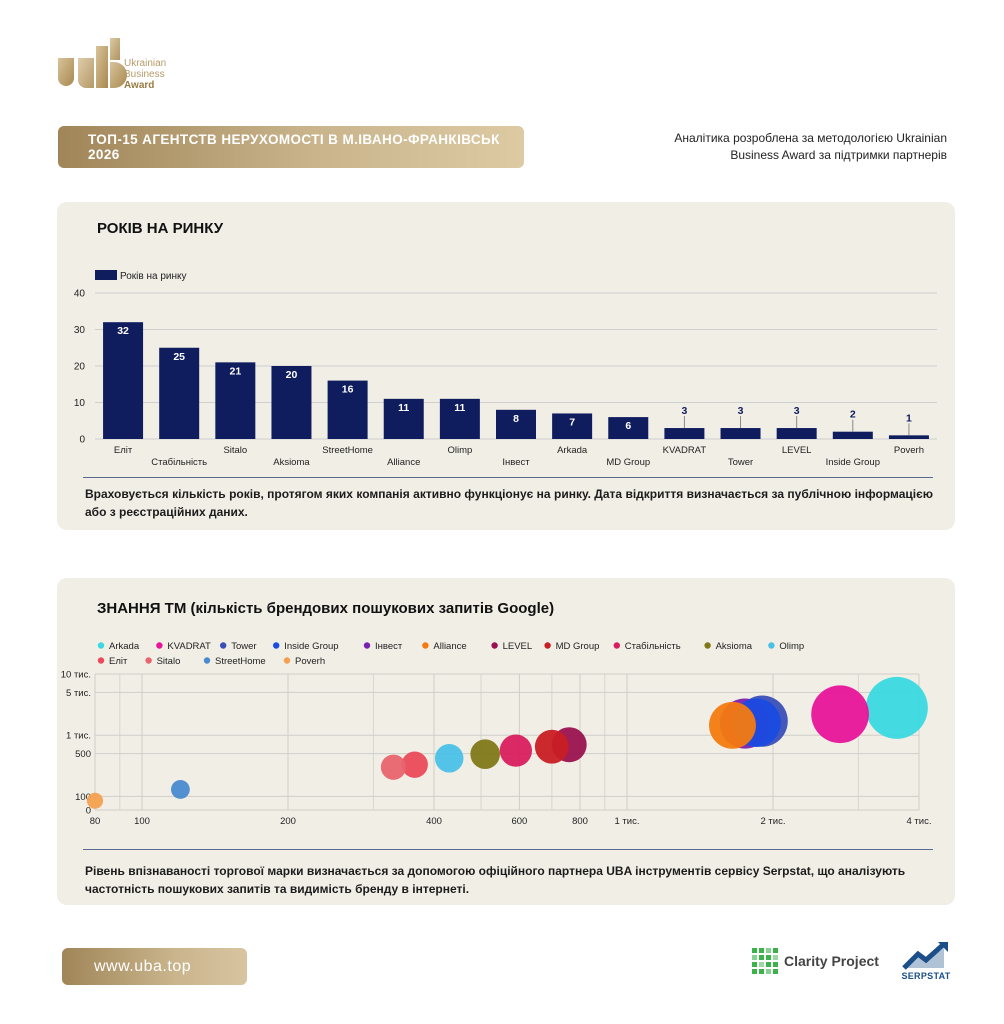  Describe the element at coordinates (348, 390) in the screenshot. I see `data-label: 16` at that location.